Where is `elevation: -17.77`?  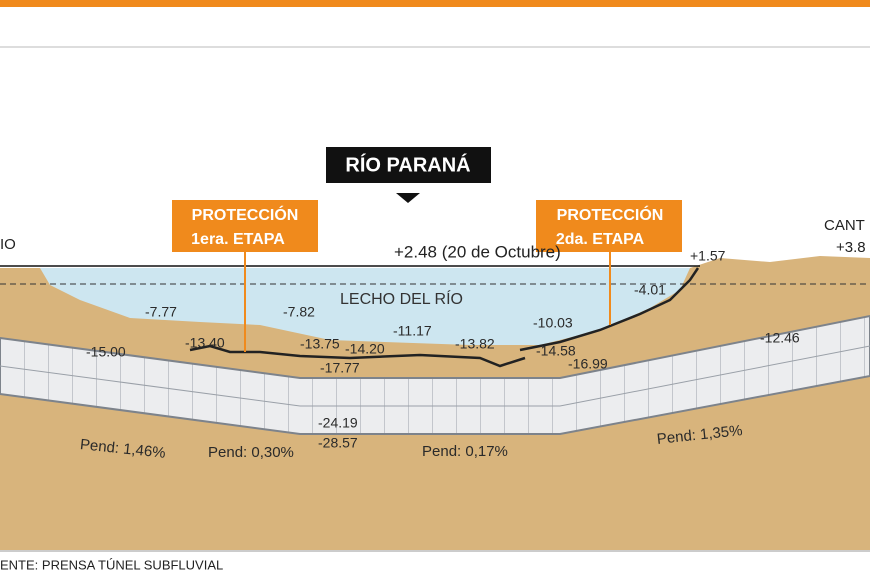 elevation: -17.77 is located at coordinates (340, 368).